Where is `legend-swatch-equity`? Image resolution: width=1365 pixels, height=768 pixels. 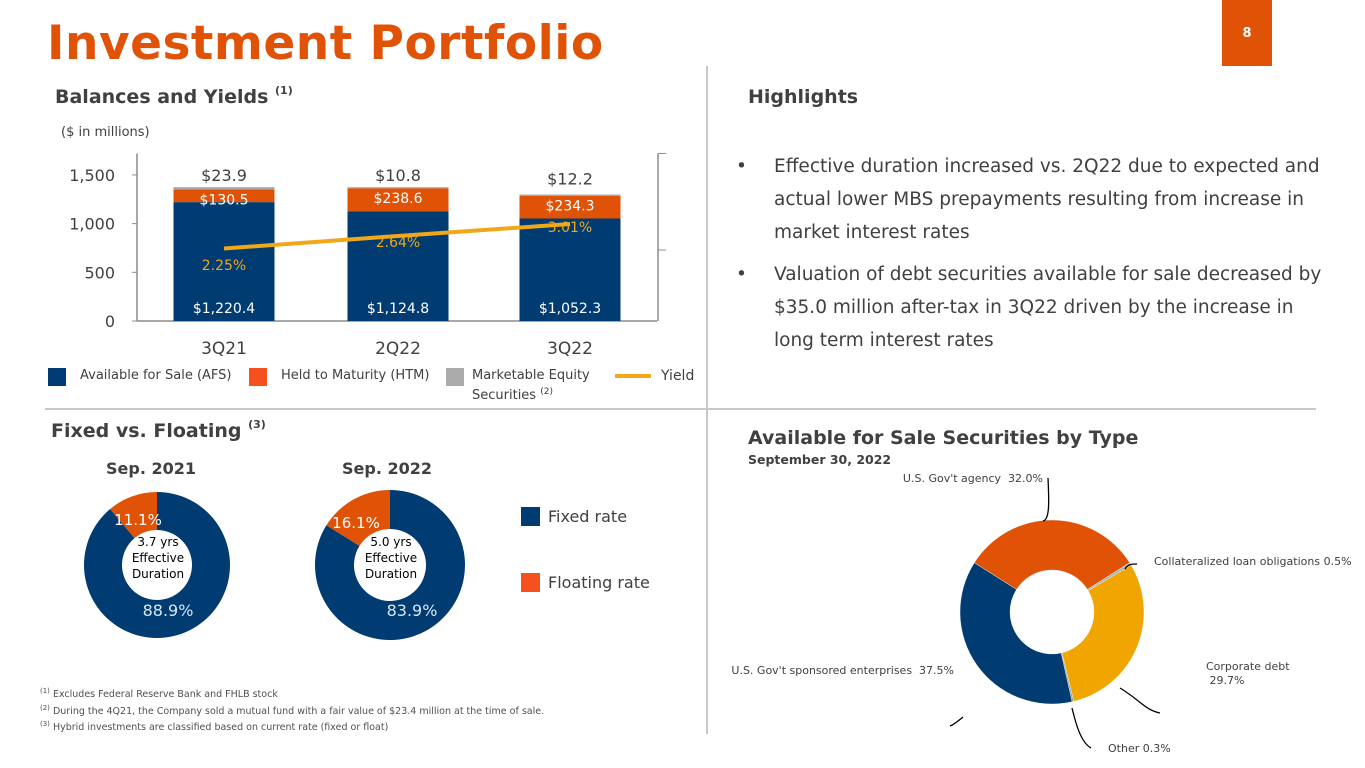 legend-swatch-equity is located at coordinates (455, 377).